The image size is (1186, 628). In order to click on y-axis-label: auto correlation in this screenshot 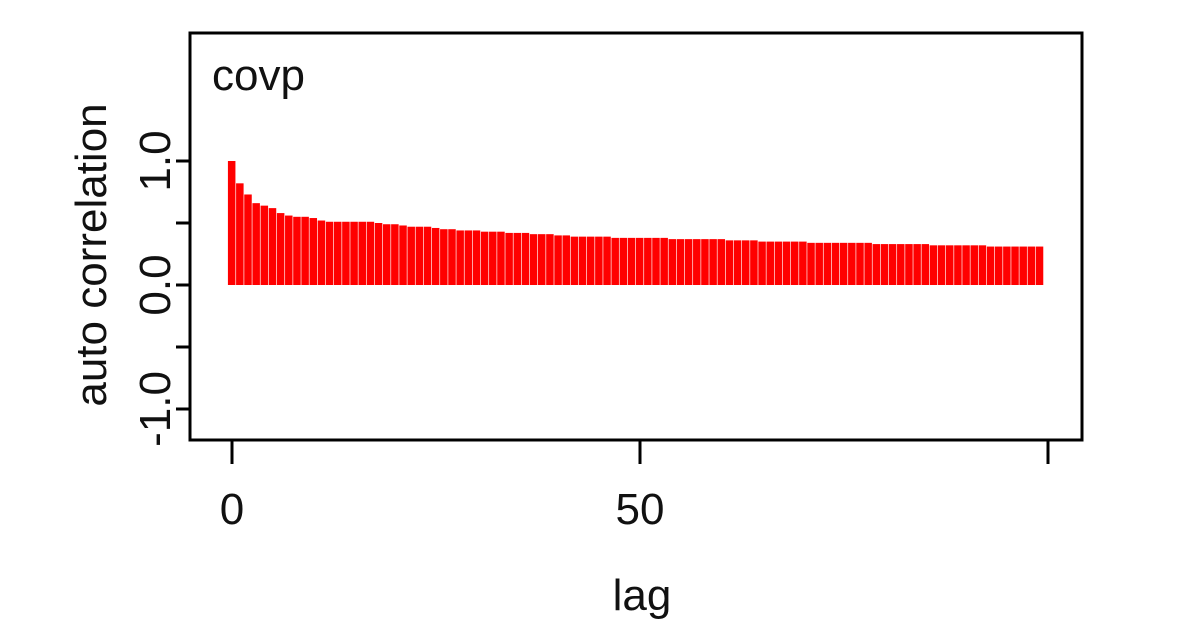, I will do `click(91, 254)`.